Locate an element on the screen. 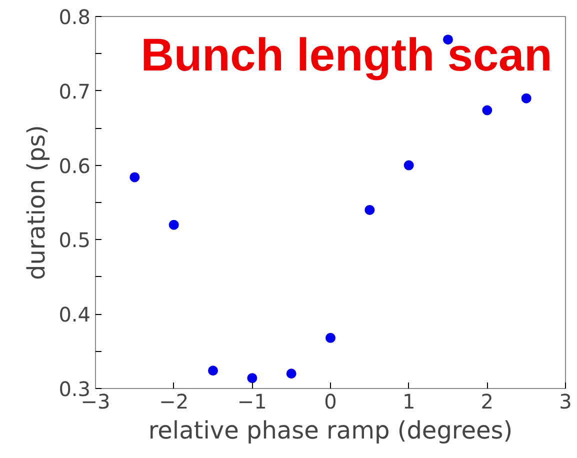  x-tick-label: 2 is located at coordinates (487, 402).